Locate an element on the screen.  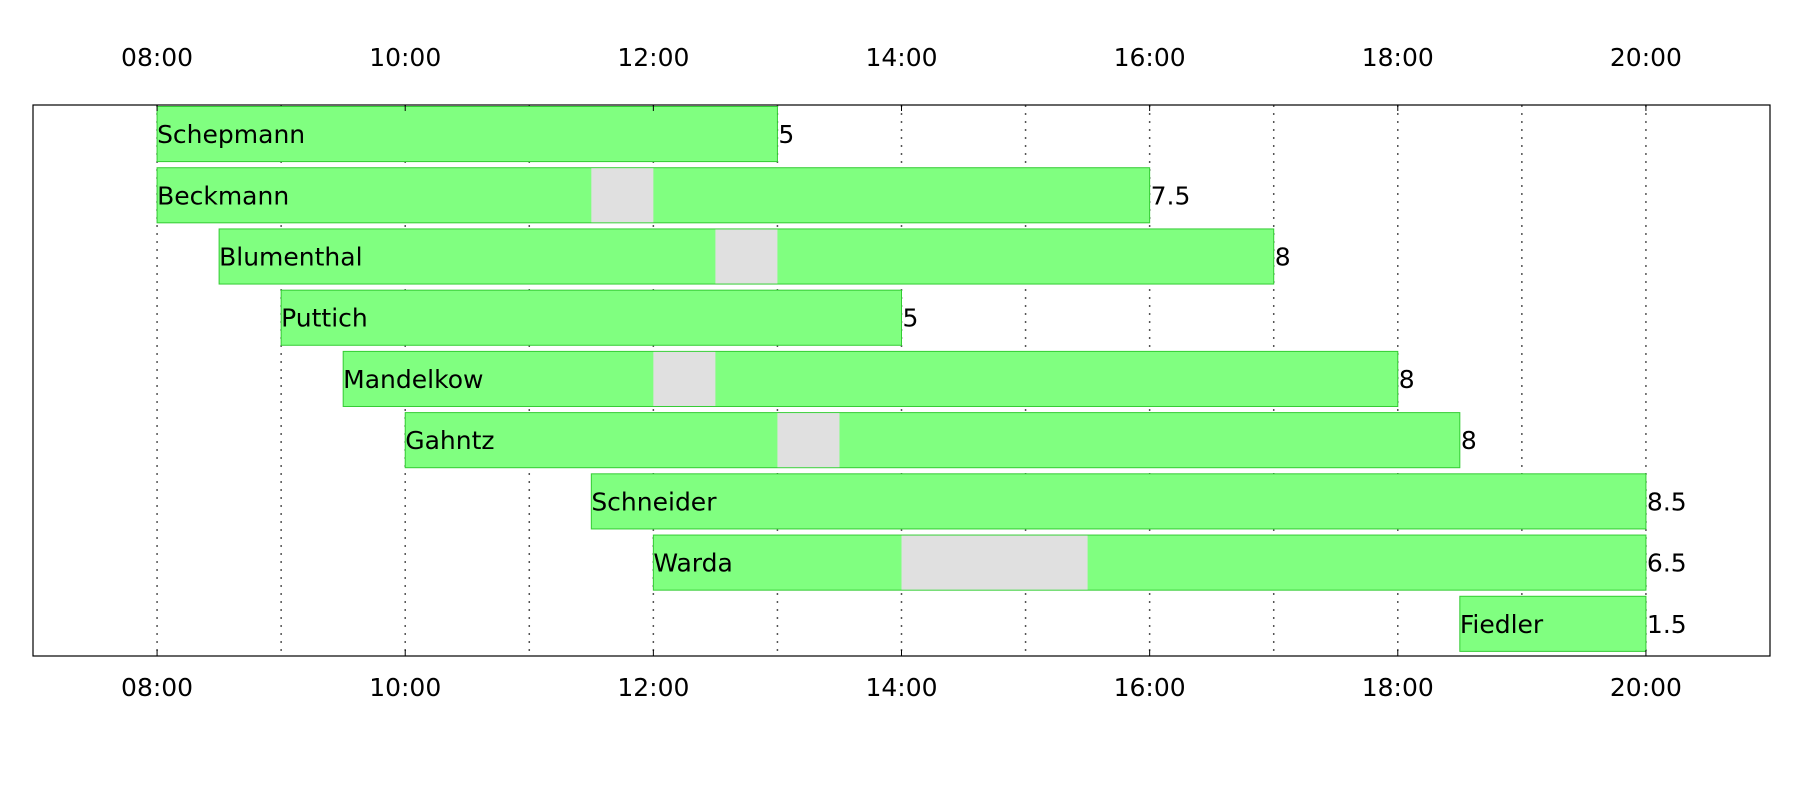
shift-row: Beckmann 7.5 is located at coordinates (673, 195).